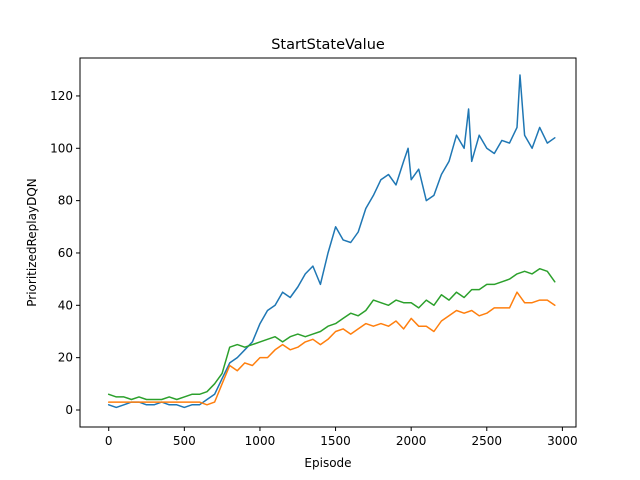  I want to click on y-axis: 0 20 40 60 80 100 120, so click(65, 253).